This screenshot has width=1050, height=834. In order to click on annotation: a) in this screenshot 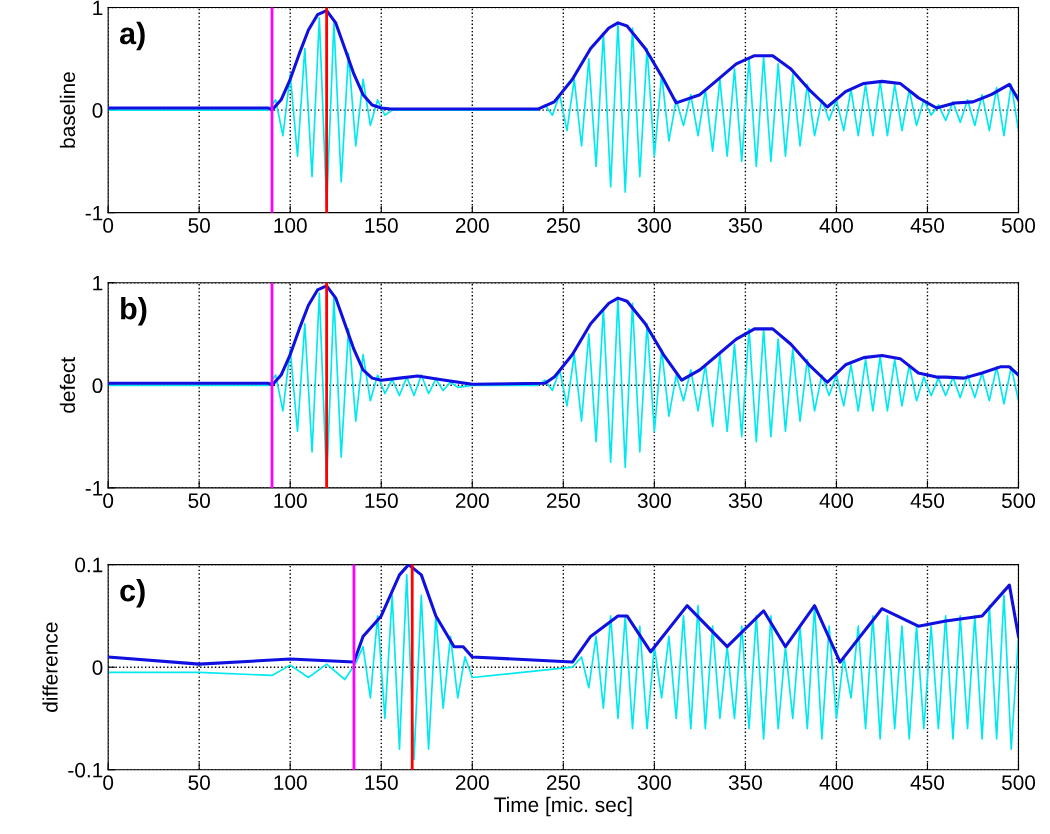, I will do `click(132, 36)`.